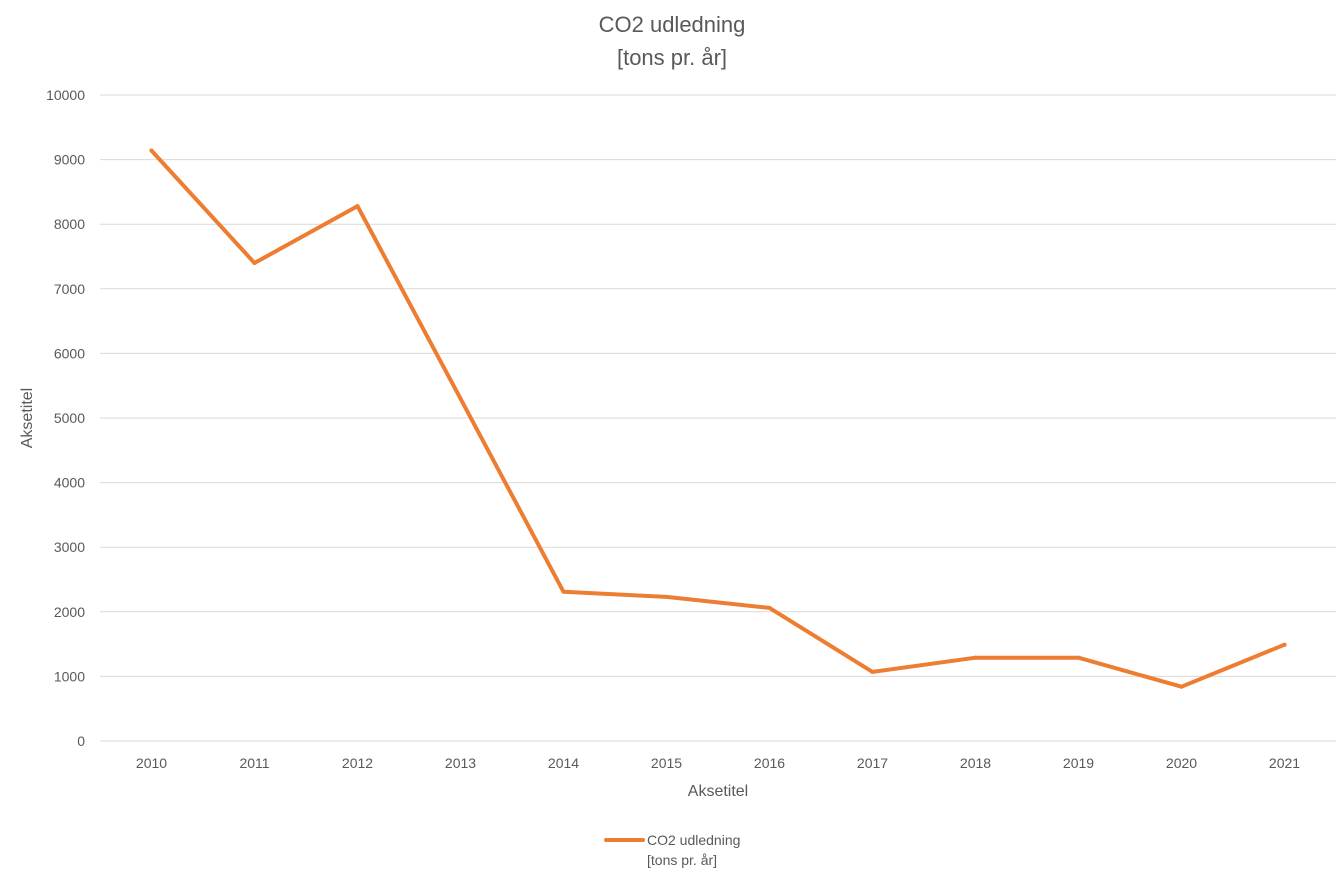 This screenshot has height=878, width=1344. Describe the element at coordinates (69, 353) in the screenshot. I see `y-tick-label: 6000` at that location.